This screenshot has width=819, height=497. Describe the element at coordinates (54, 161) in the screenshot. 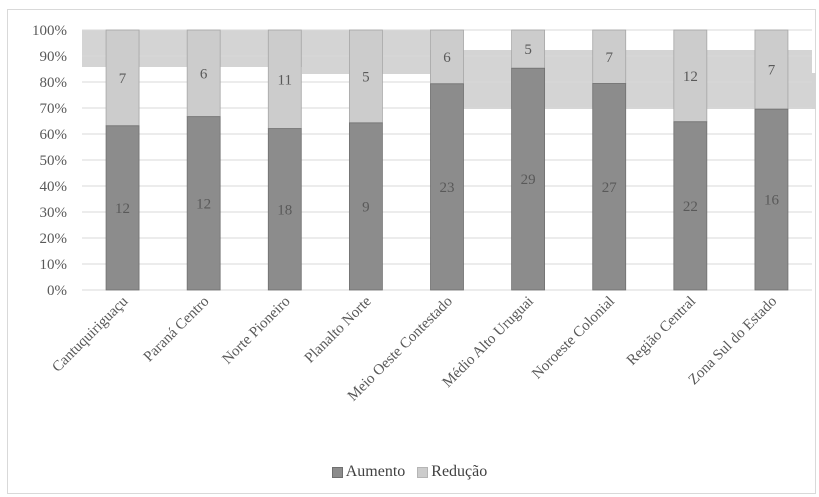

I see `y-tick-label: 50%` at that location.